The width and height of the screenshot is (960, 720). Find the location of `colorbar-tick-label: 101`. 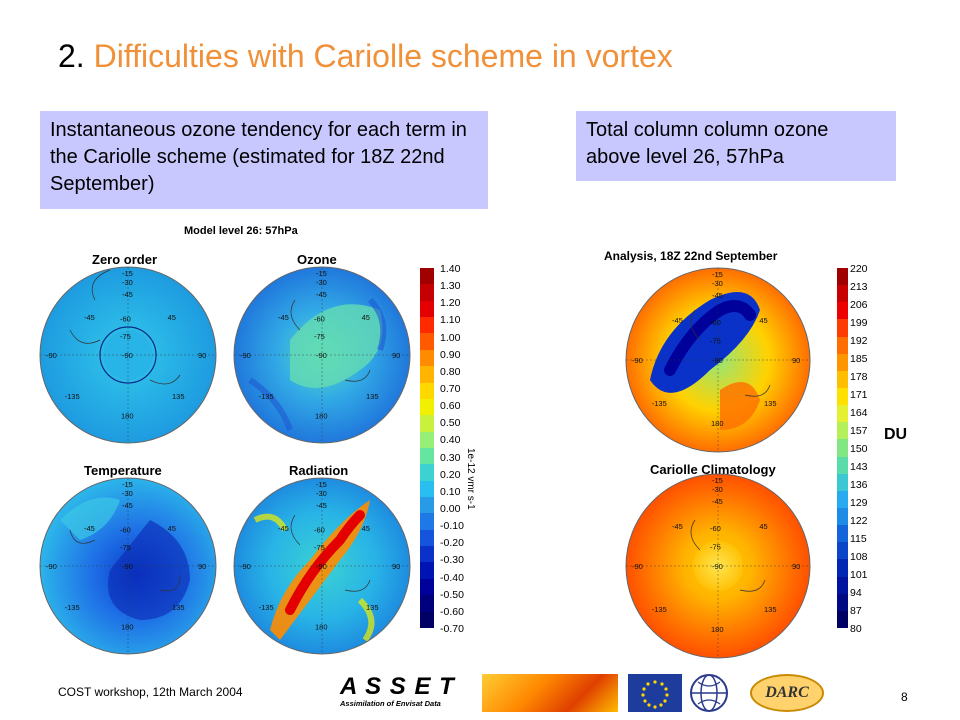

colorbar-tick-label: 101 is located at coordinates (859, 575).